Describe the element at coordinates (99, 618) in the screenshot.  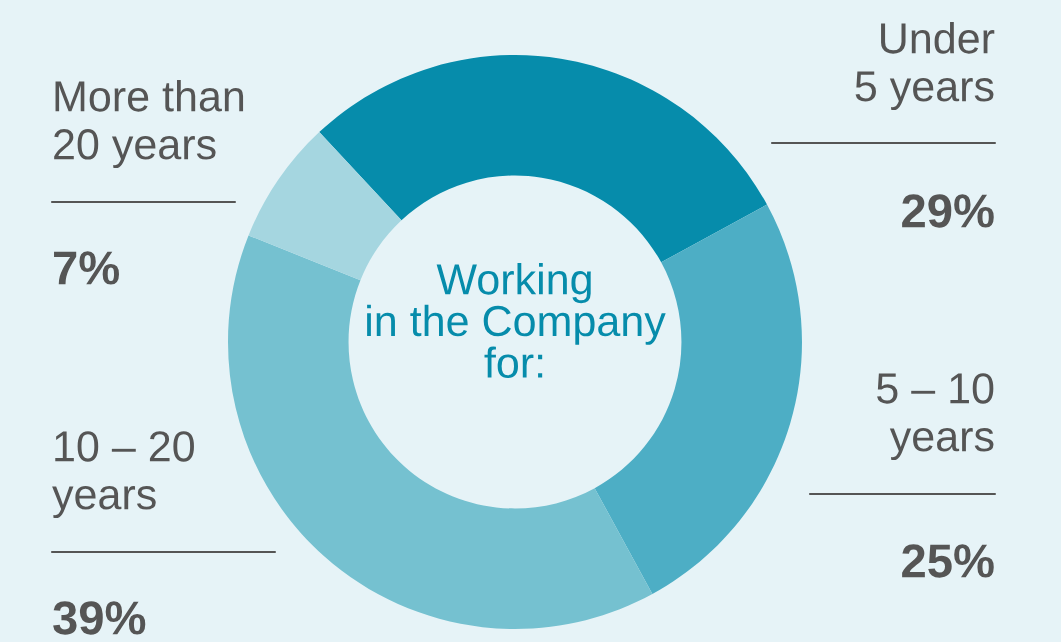
I see `data-label: 39%` at that location.